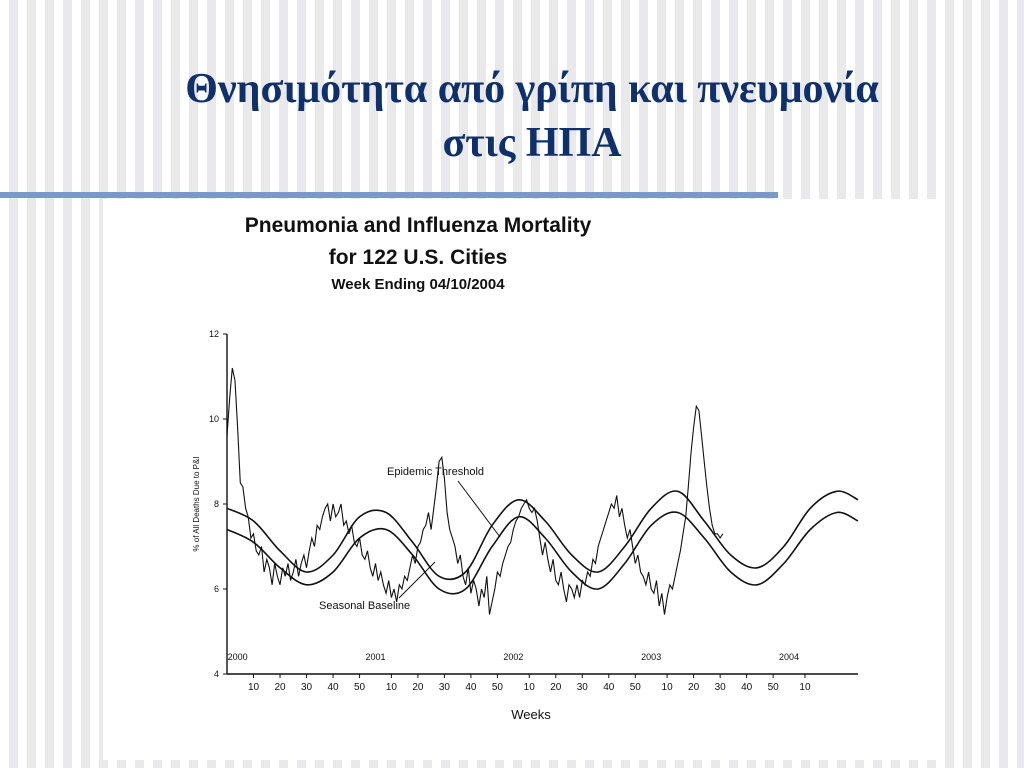  Describe the element at coordinates (216, 674) in the screenshot. I see `y-tick-label: 4` at that location.